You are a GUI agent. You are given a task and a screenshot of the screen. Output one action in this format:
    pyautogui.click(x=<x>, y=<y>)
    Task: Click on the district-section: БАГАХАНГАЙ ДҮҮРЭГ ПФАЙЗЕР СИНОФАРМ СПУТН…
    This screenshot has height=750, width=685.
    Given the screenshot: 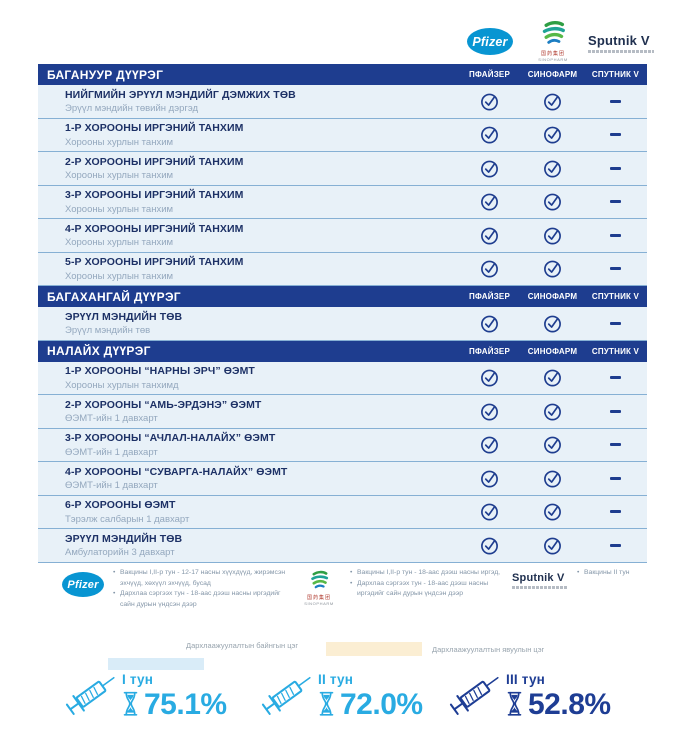 What is the action you would take?
    pyautogui.click(x=342, y=313)
    